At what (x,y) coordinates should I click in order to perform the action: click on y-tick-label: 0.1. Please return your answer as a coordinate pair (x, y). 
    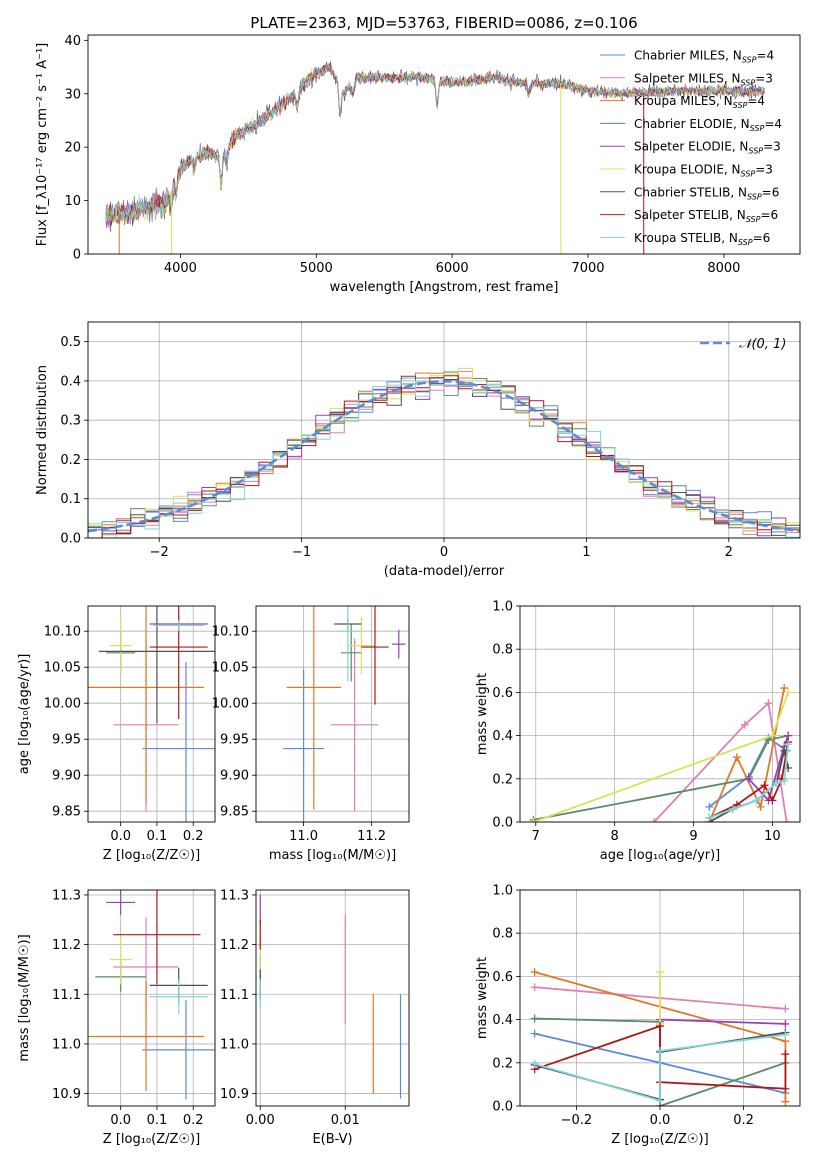
    Looking at the image, I should click on (70, 499).